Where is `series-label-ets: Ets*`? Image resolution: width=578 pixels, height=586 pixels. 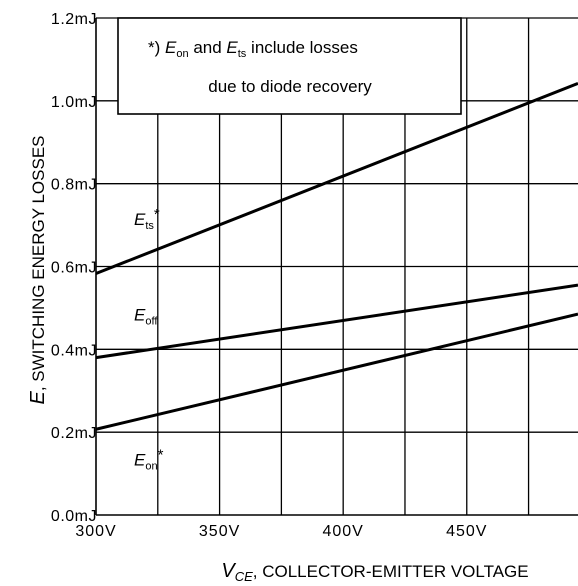 series-label-ets: Ets* is located at coordinates (147, 219).